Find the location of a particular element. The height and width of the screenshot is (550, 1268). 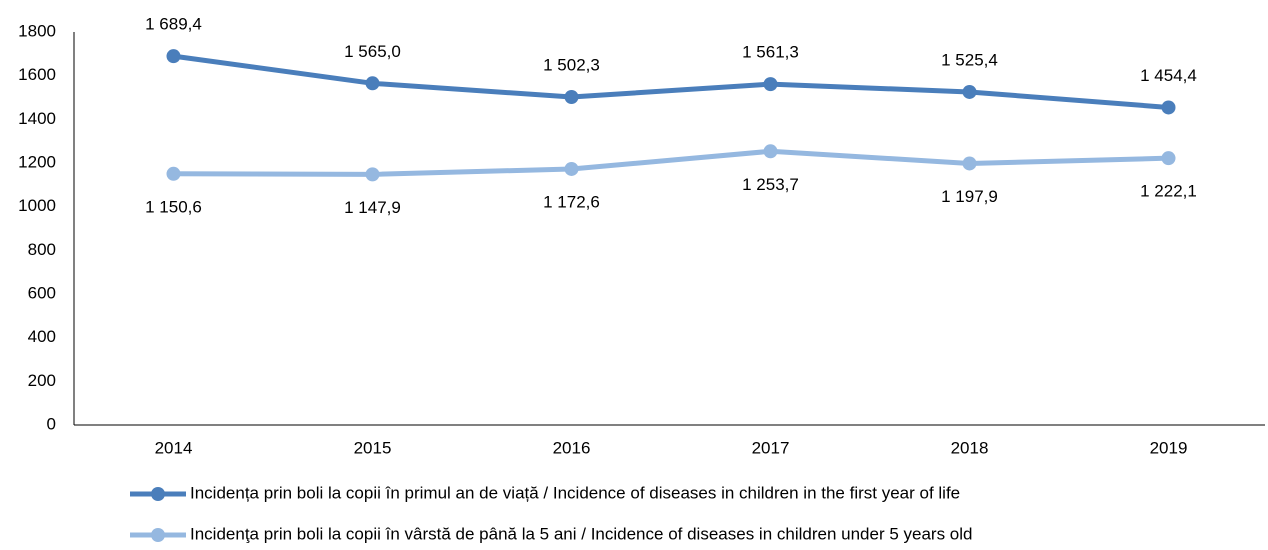

y-tick-label: 1000 is located at coordinates (37, 205).